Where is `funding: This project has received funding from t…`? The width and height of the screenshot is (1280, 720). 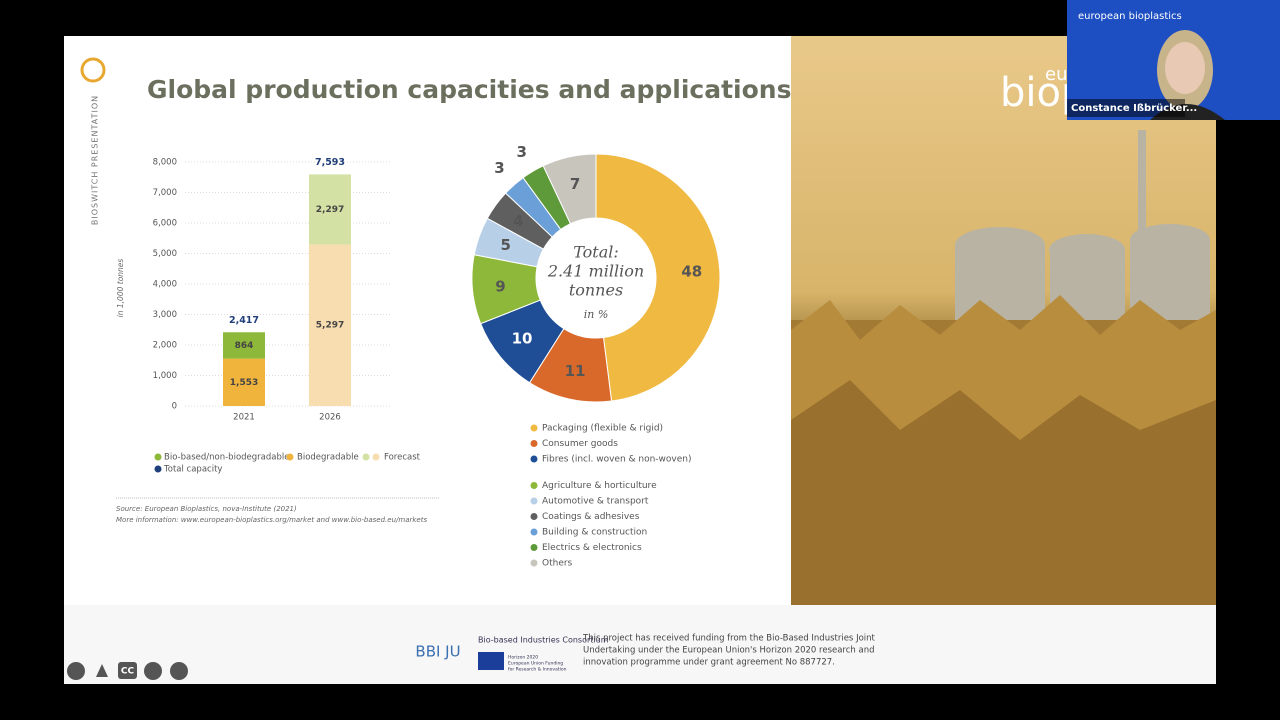
funding: This project has received funding from t… is located at coordinates (729, 639).